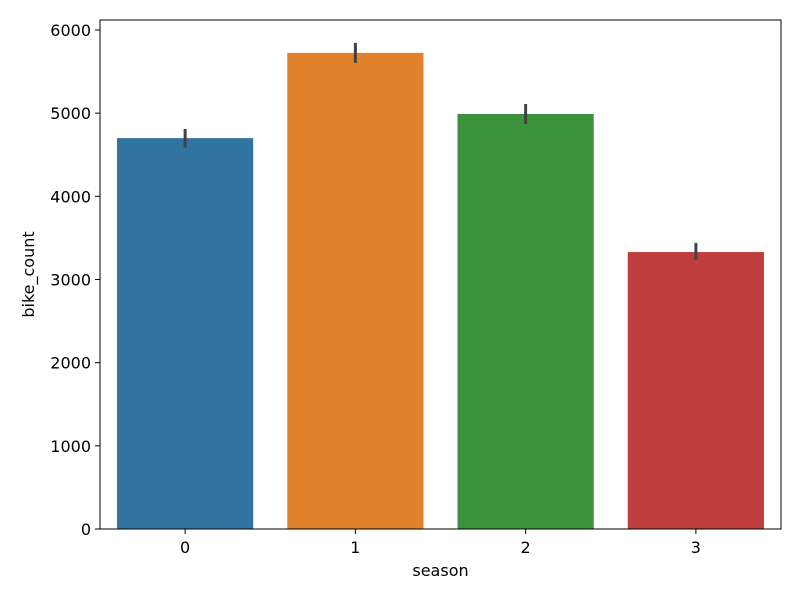 The image size is (800, 604). Describe the element at coordinates (70, 279) in the screenshot. I see `y-tick-label: 3000` at that location.